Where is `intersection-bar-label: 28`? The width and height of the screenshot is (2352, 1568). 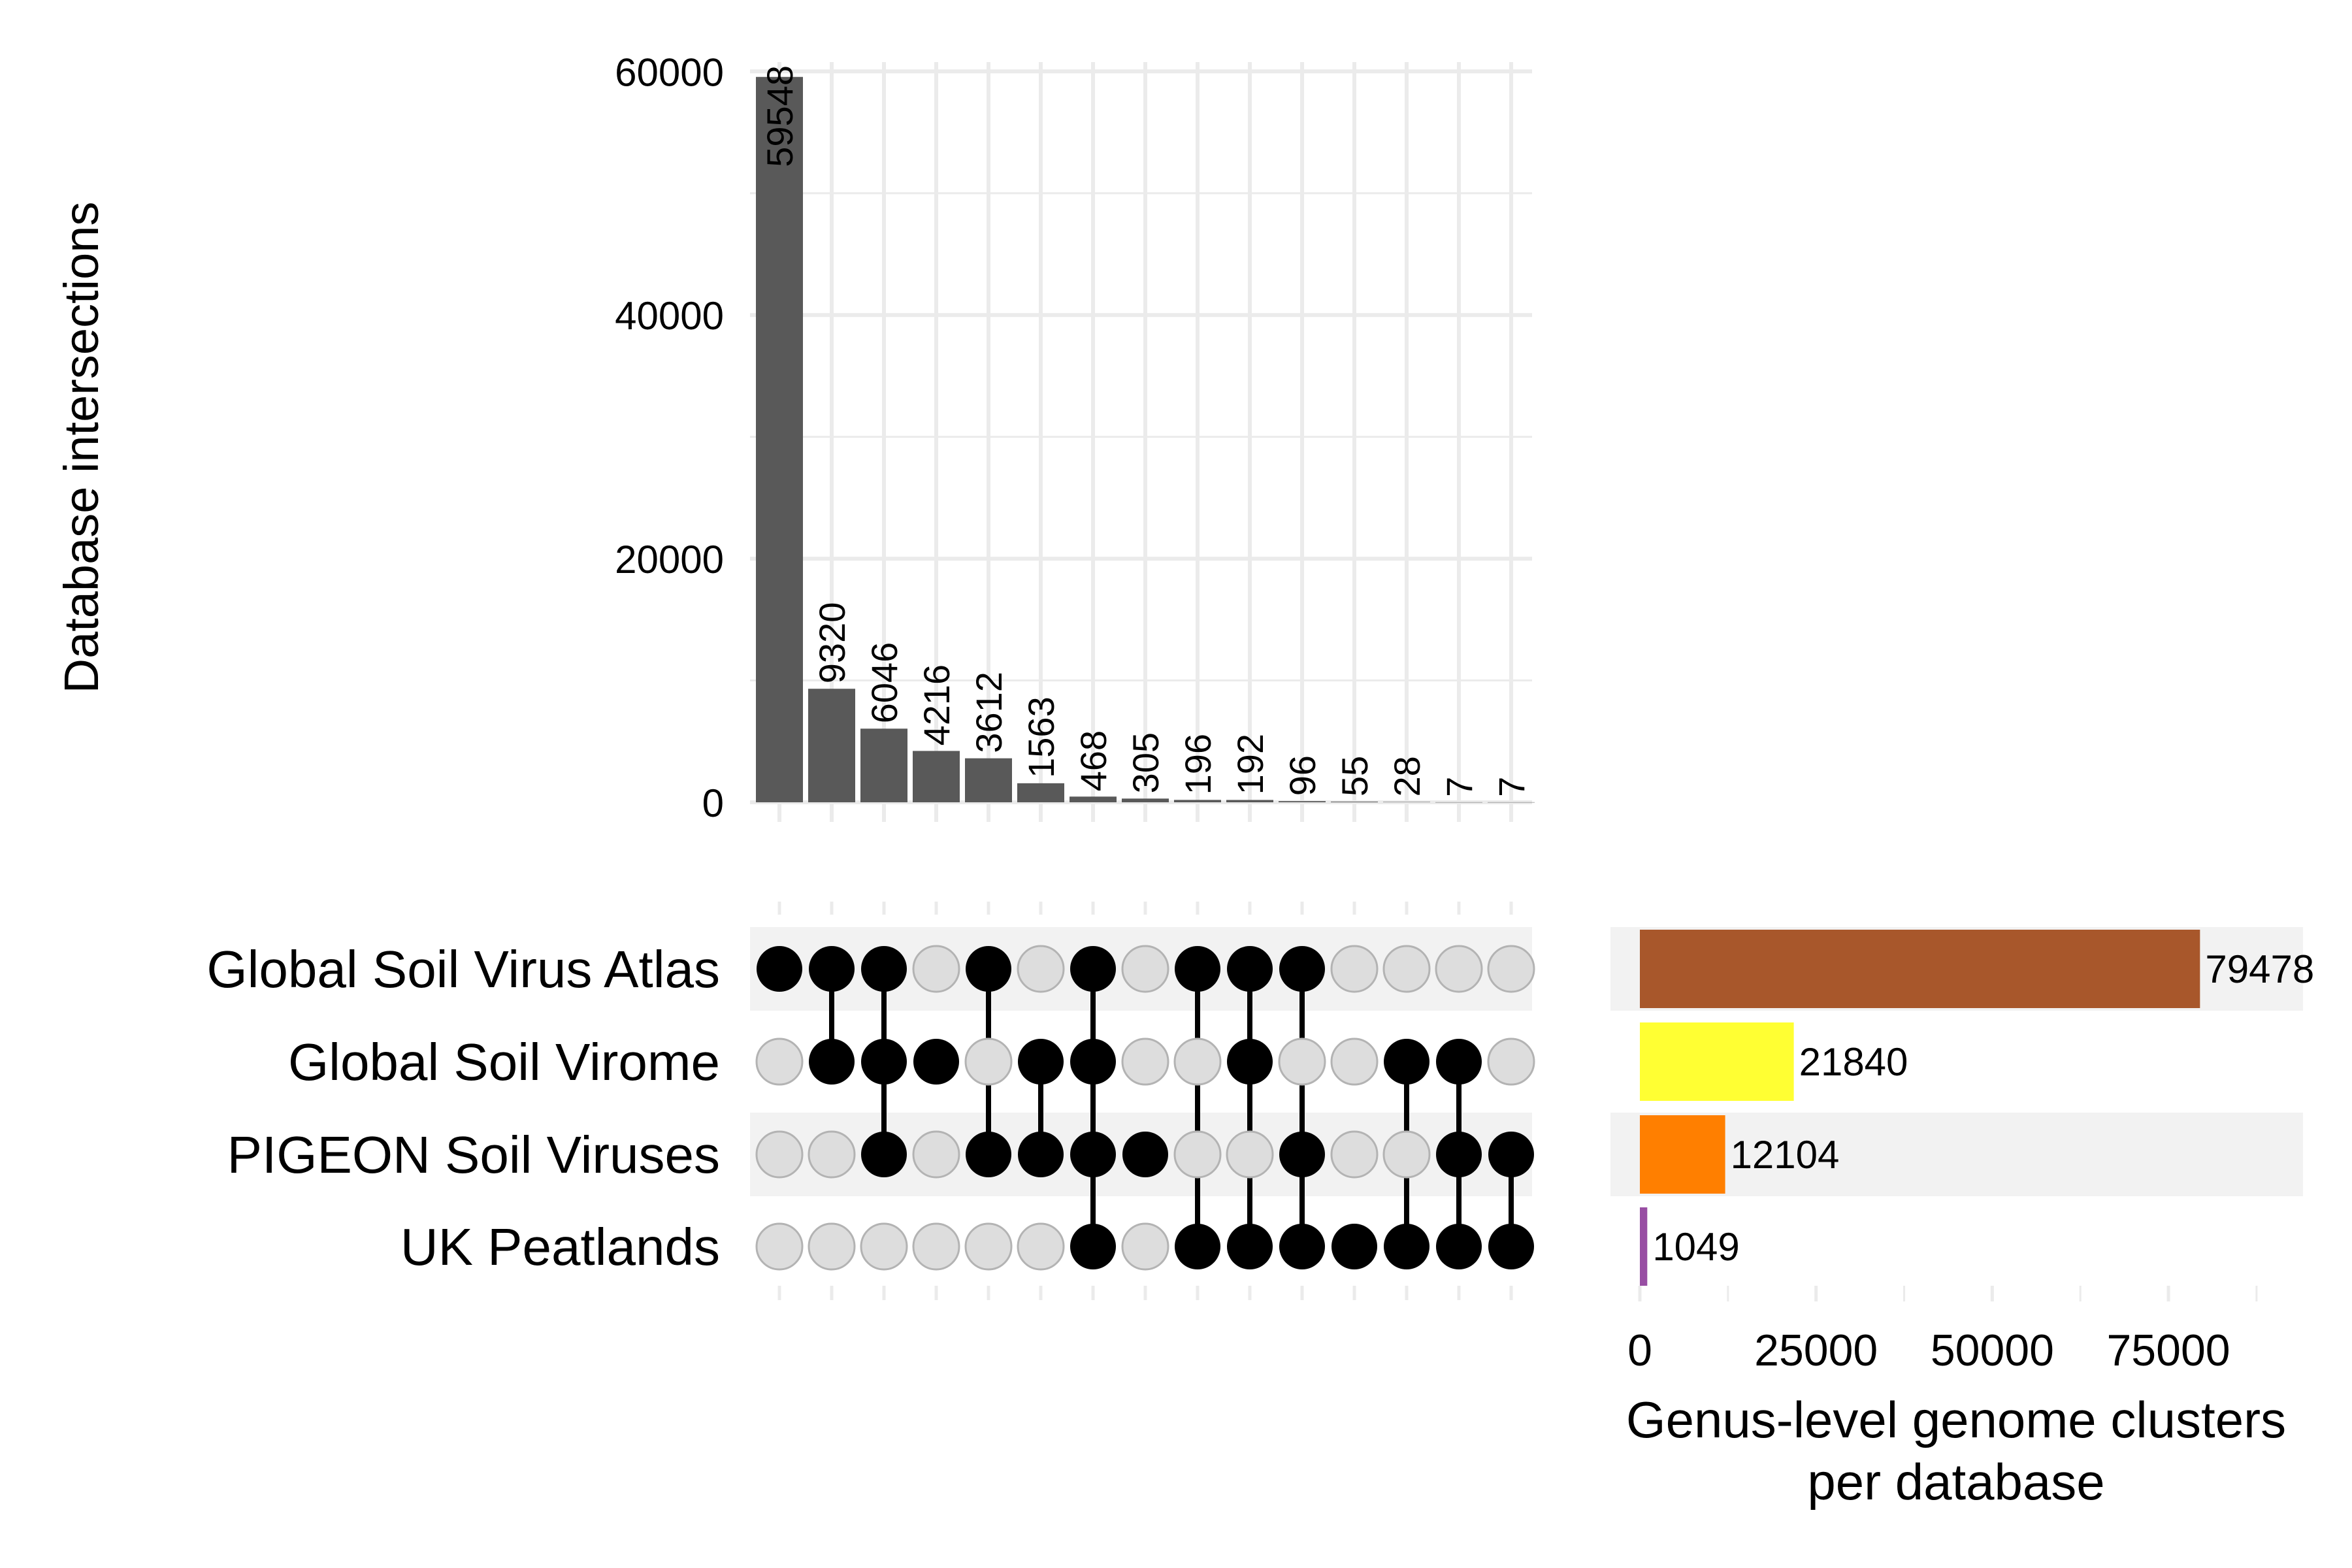 intersection-bar-label: 28 is located at coordinates (1407, 776).